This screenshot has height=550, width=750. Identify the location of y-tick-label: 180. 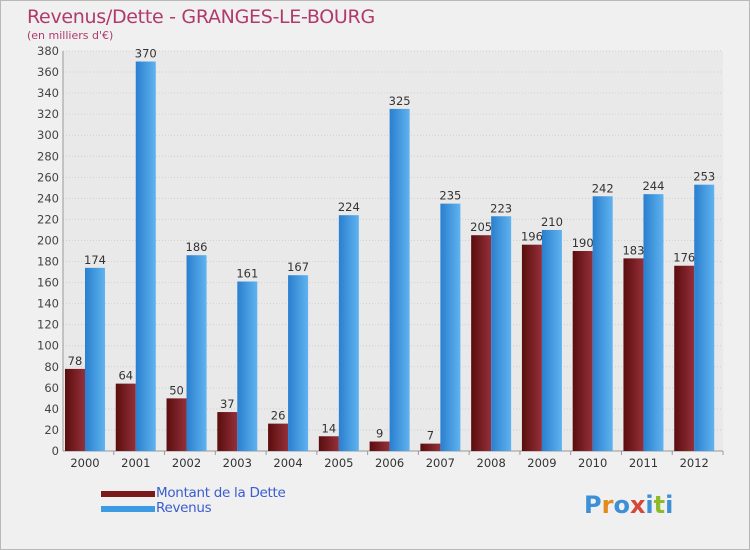
(48, 262).